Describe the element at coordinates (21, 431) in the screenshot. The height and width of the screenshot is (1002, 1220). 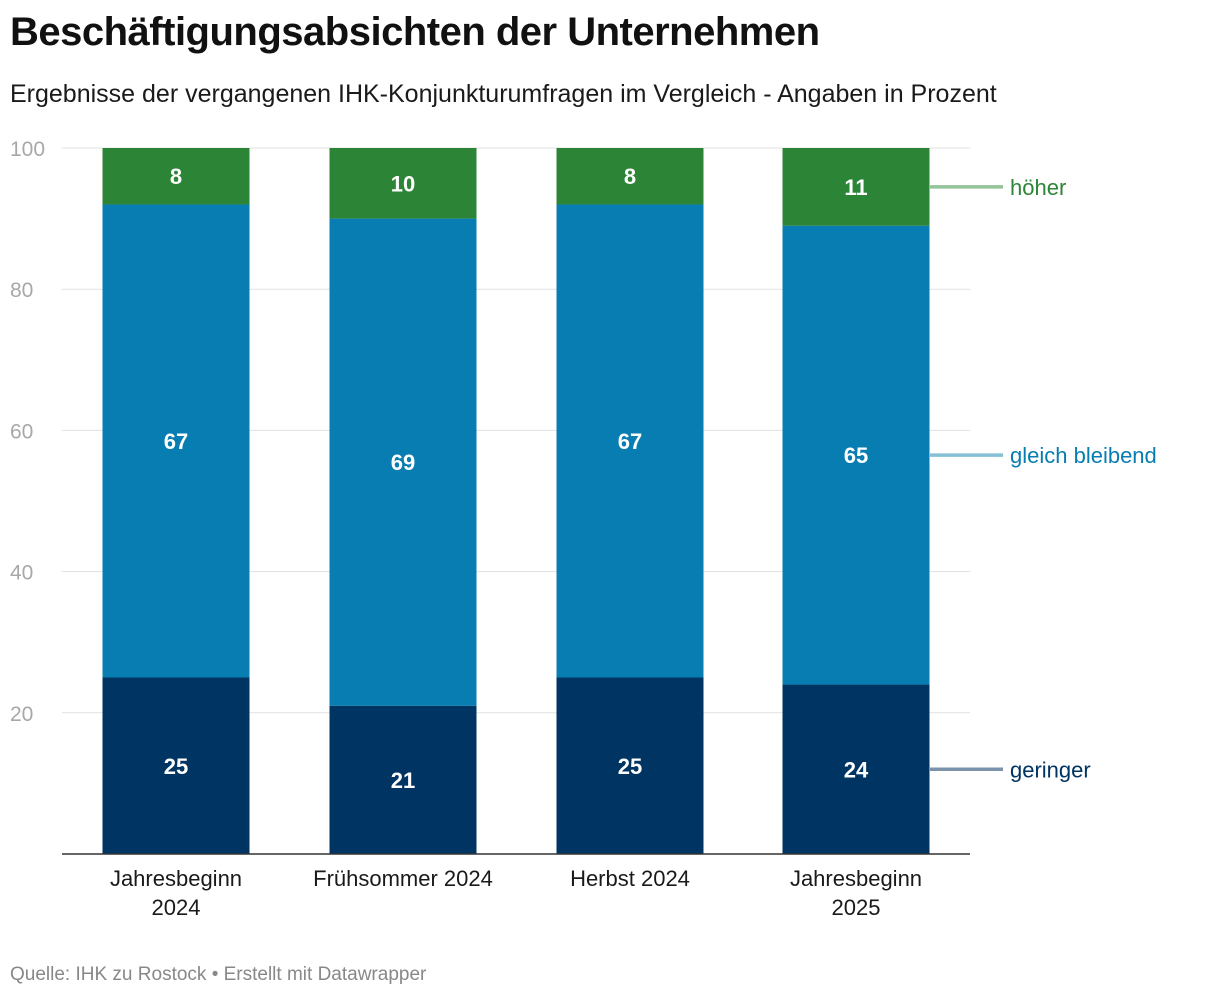
I see `y-tick-label: 60` at that location.